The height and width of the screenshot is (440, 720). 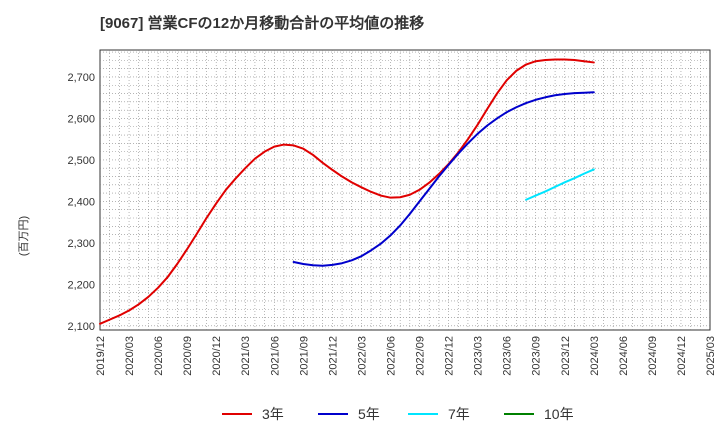 I want to click on legend-label-1: 3年, so click(x=273, y=414).